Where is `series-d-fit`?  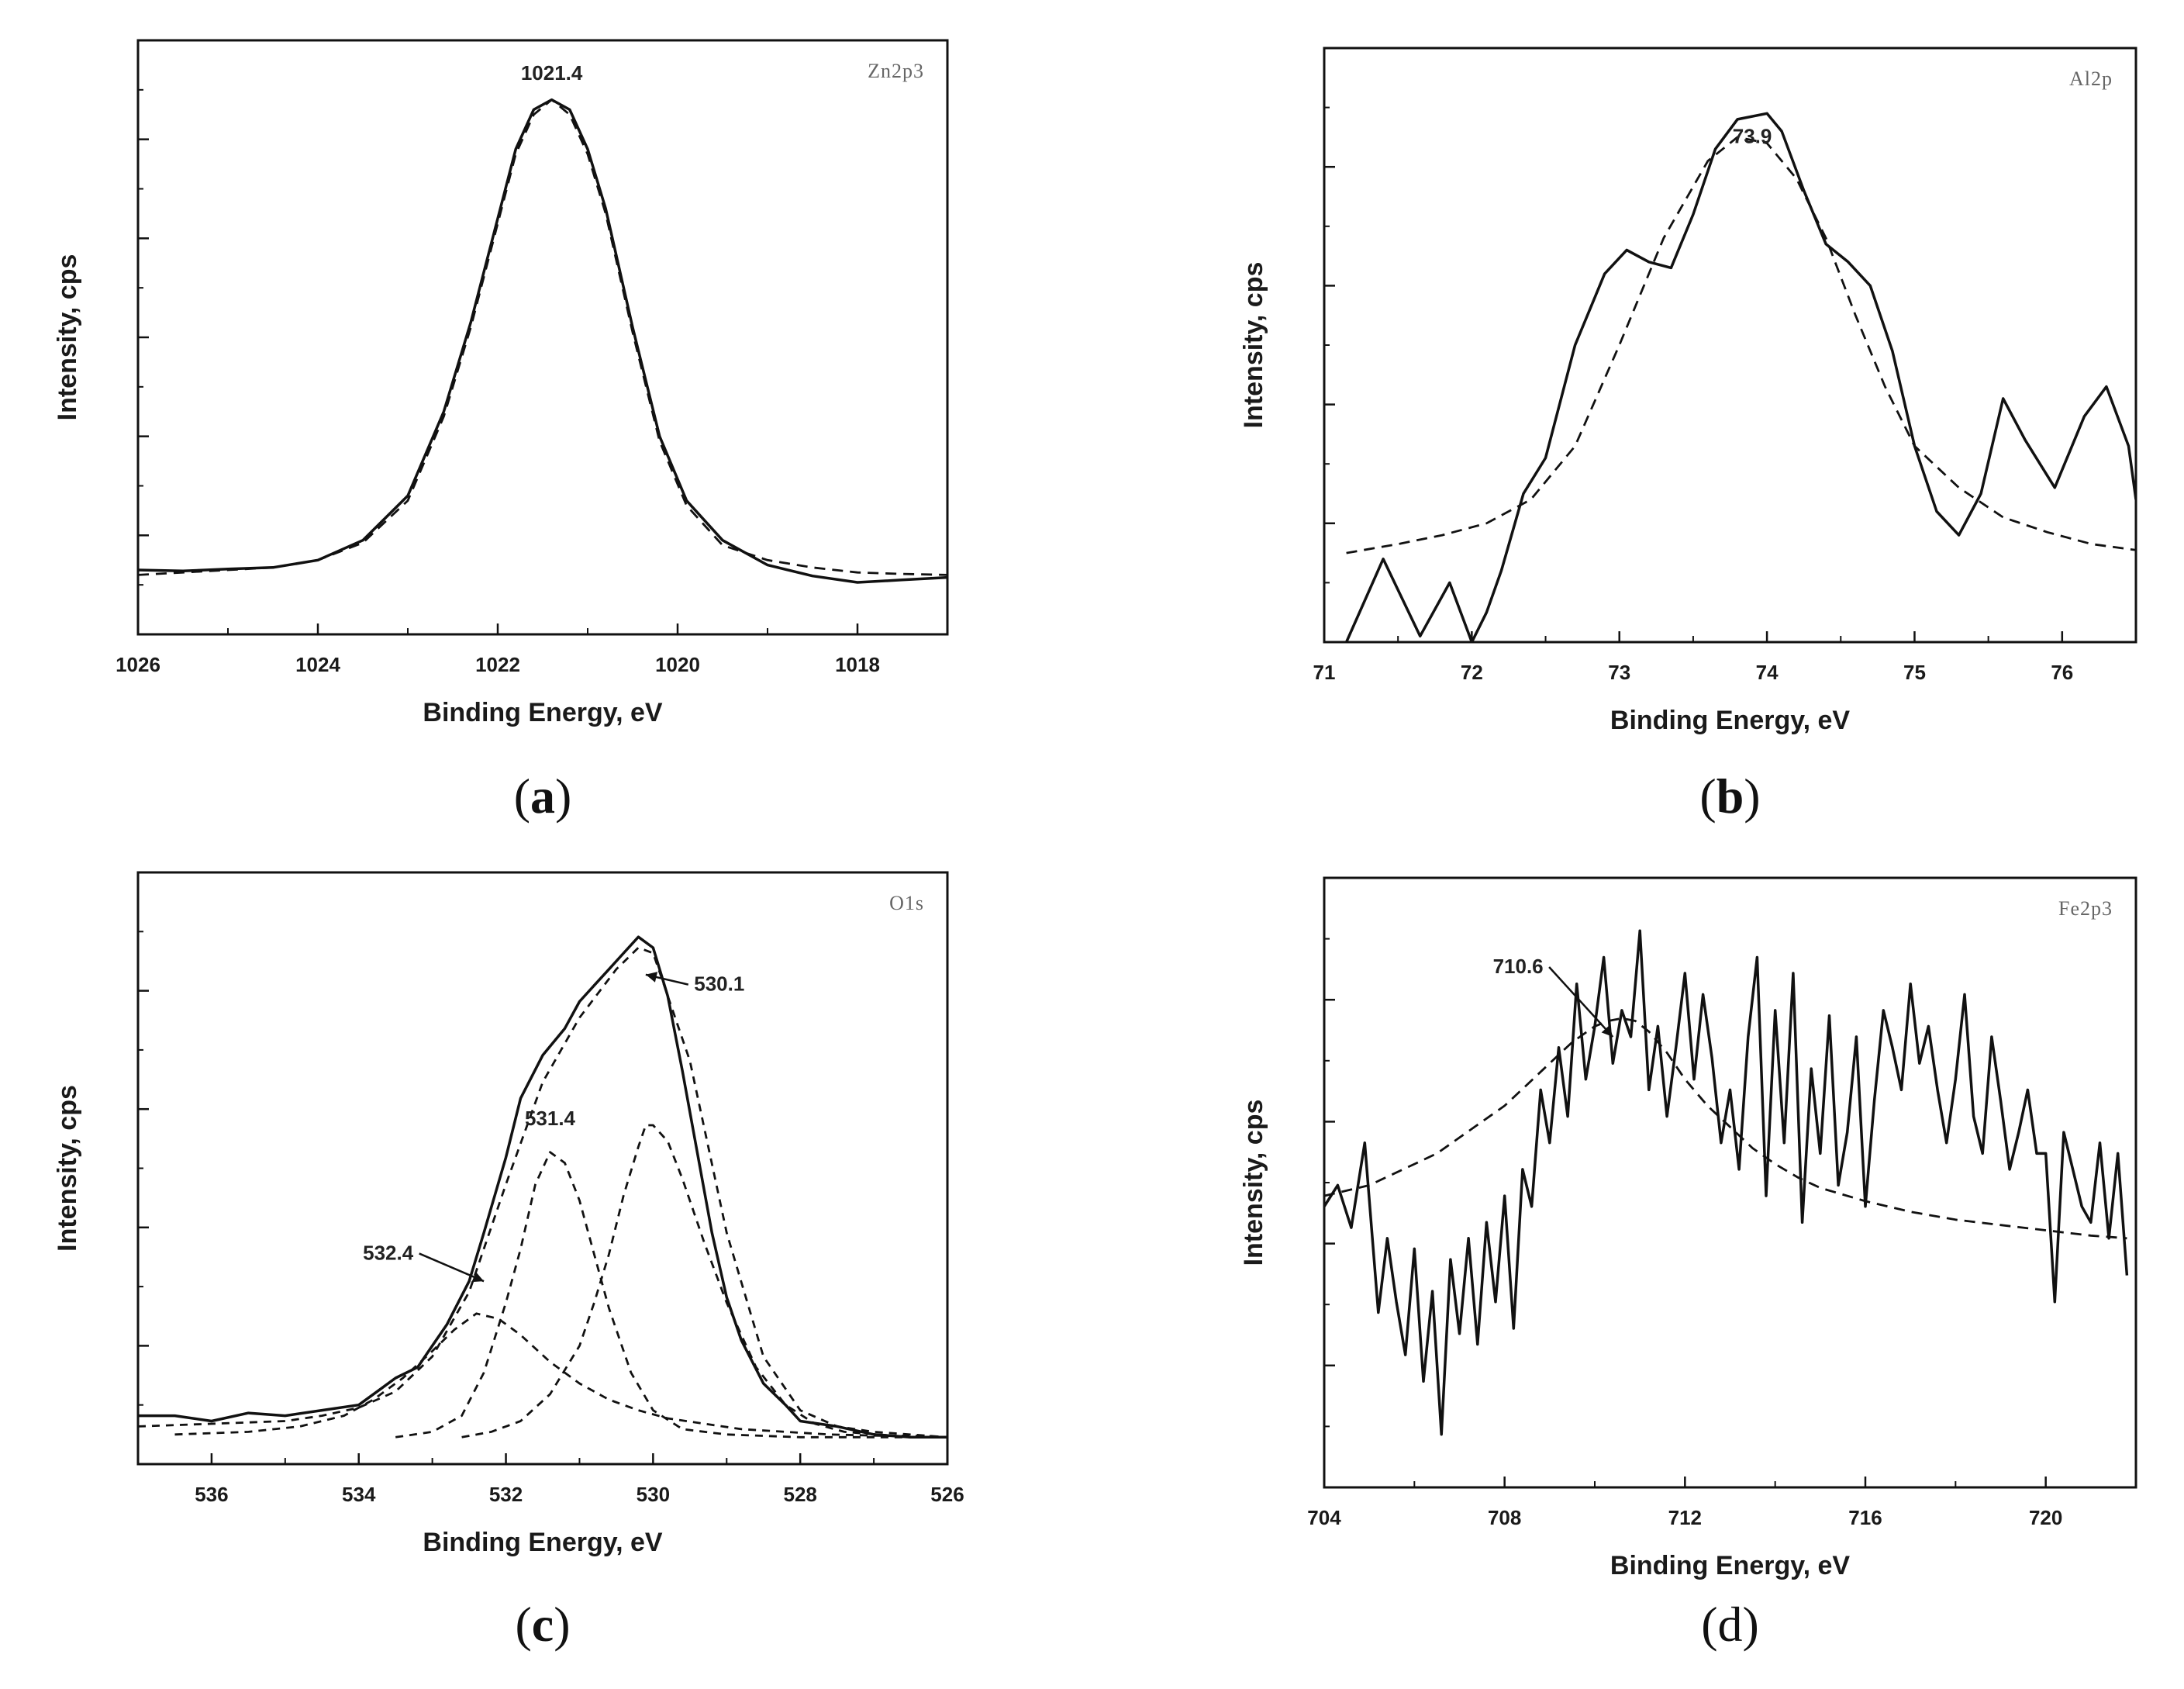 series-d-fit is located at coordinates (1726, 1128).